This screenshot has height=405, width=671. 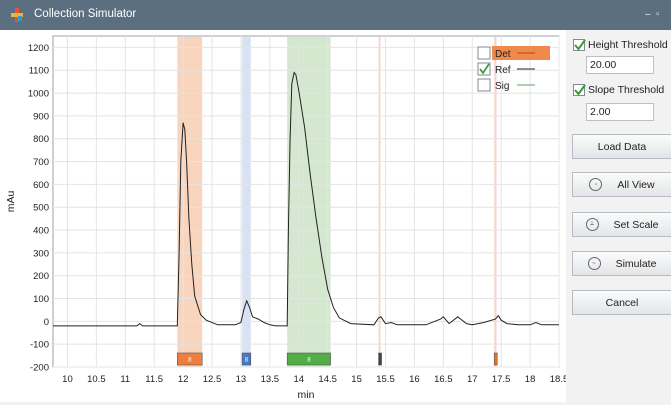 I want to click on height-threshold-input, so click(x=620, y=65).